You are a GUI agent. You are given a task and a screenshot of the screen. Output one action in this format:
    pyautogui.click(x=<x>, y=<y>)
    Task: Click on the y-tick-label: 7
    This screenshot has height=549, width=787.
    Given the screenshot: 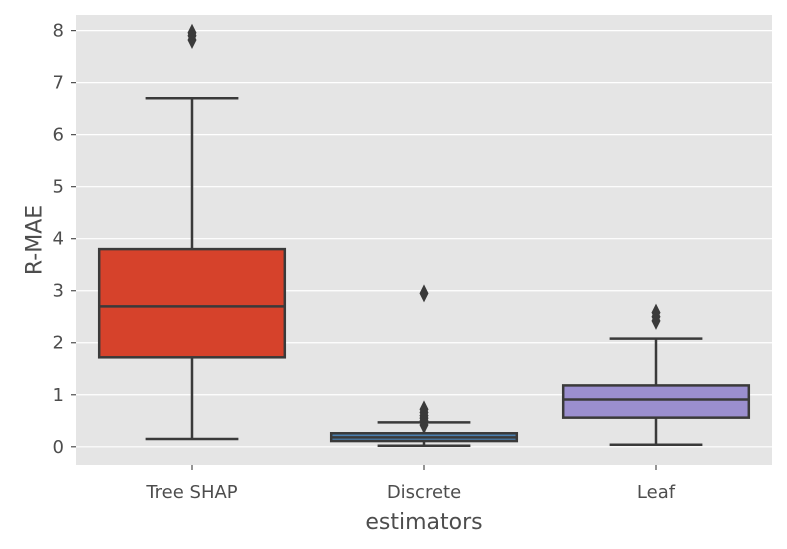 What is the action you would take?
    pyautogui.click(x=58, y=83)
    